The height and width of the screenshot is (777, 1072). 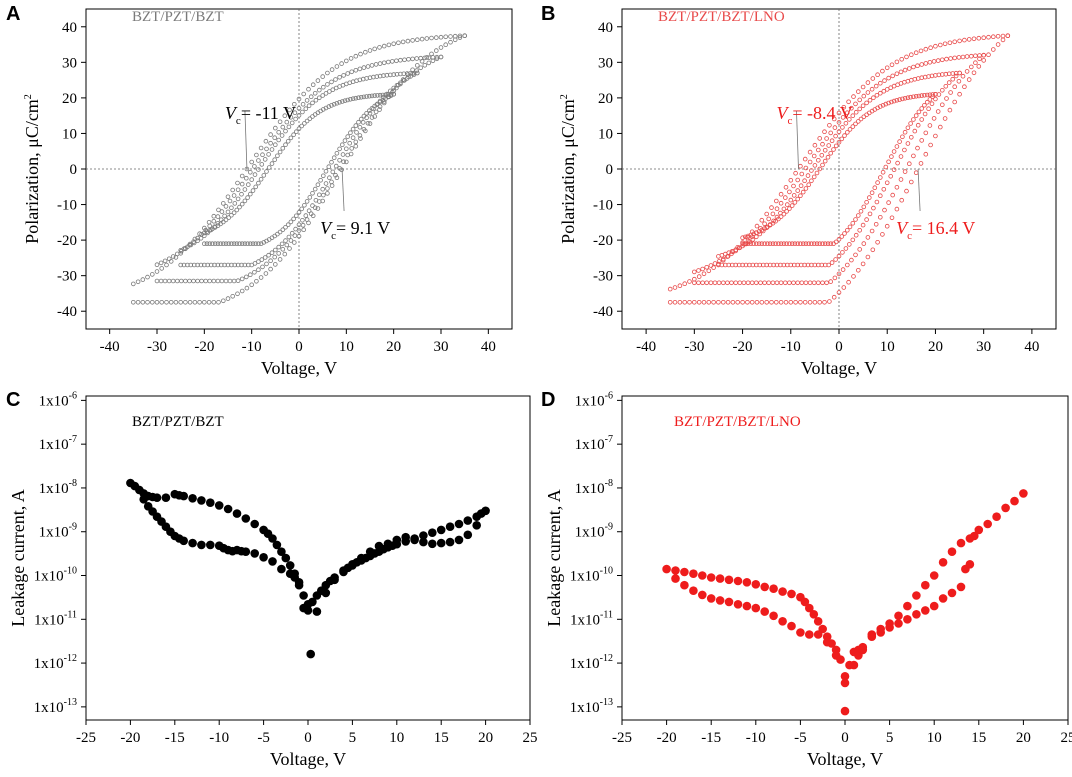 What do you see at coordinates (32, 169) in the screenshot?
I see `y-axis-title: Polarization, μC/cm2` at bounding box center [32, 169].